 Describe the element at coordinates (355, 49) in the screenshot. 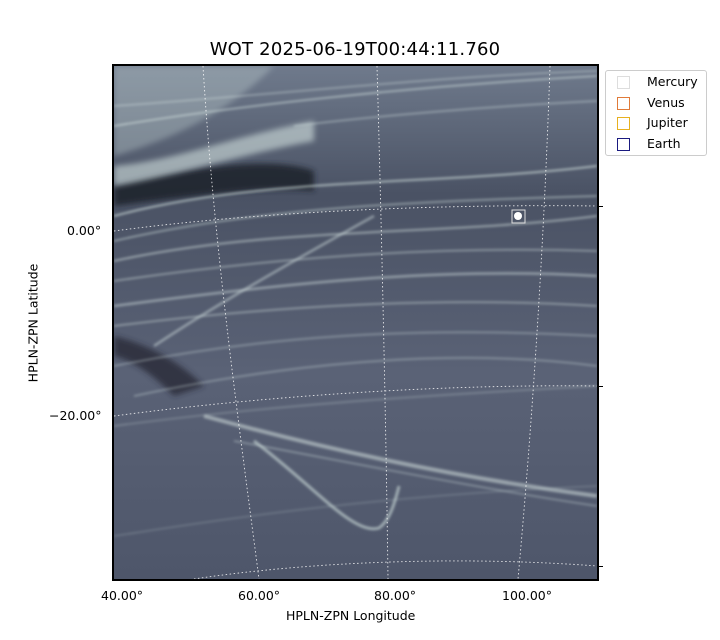

I see `plot-title: WOT 2025-06-19T00:44:11.760` at that location.